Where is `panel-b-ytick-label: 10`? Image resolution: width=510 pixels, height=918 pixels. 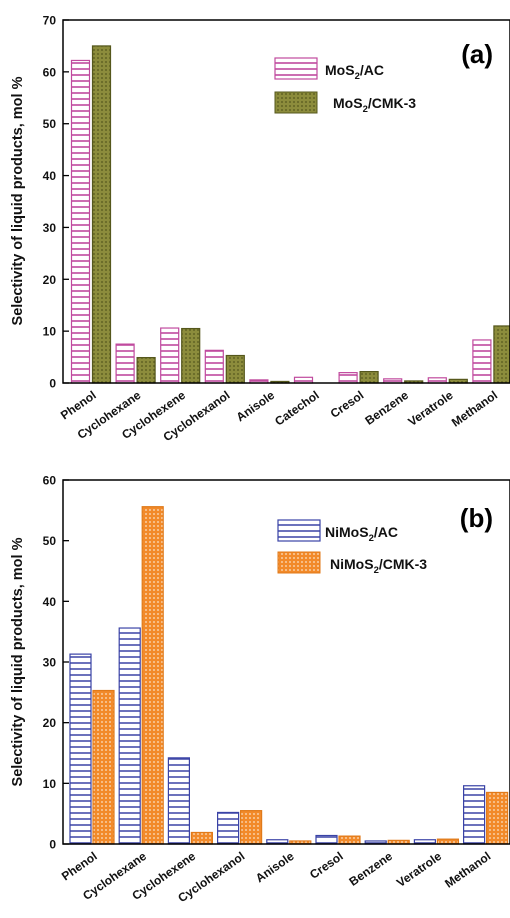
panel-b-ytick-label: 10 is located at coordinates (50, 784).